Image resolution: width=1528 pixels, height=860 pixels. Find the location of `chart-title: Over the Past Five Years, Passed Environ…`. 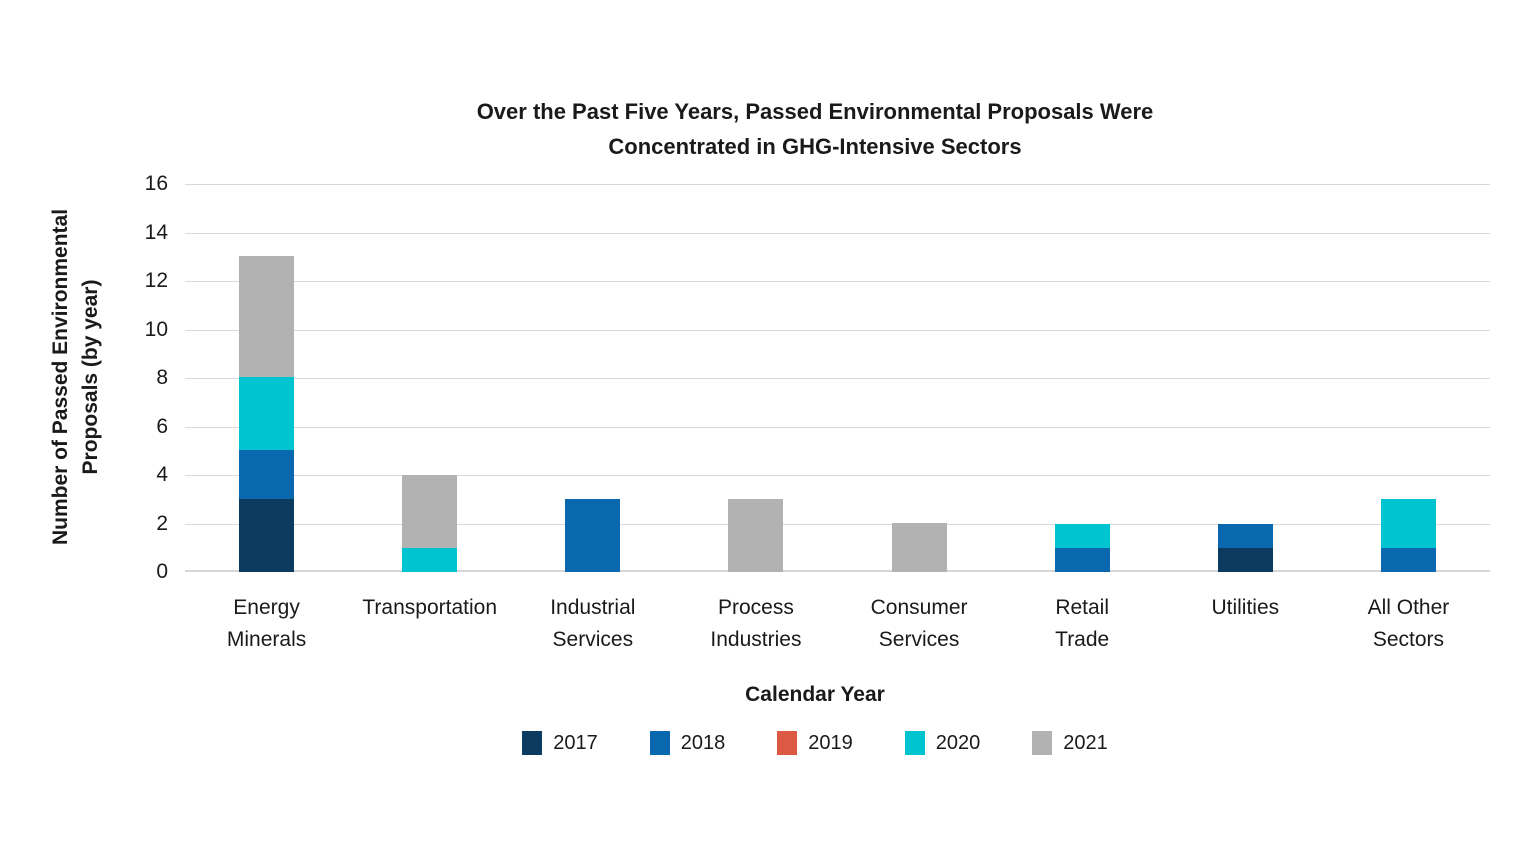

chart-title: Over the Past Five Years, Passed Environ… is located at coordinates (815, 129).